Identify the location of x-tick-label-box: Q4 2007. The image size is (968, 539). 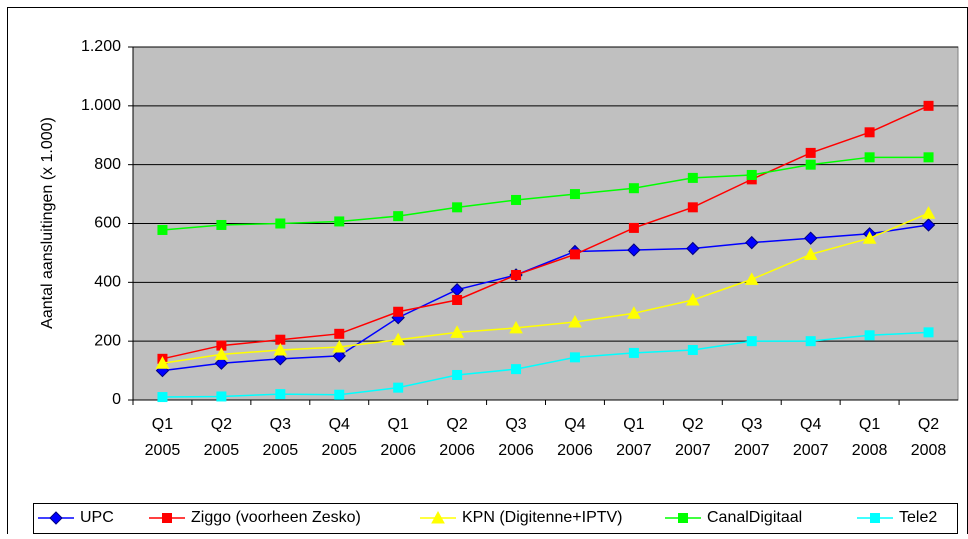
(810, 437).